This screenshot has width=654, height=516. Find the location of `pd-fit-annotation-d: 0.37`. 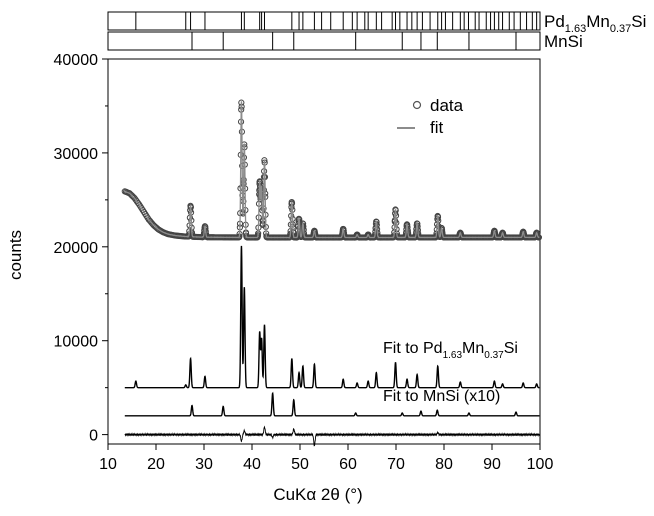

pd-fit-annotation-d: 0.37 is located at coordinates (494, 355).